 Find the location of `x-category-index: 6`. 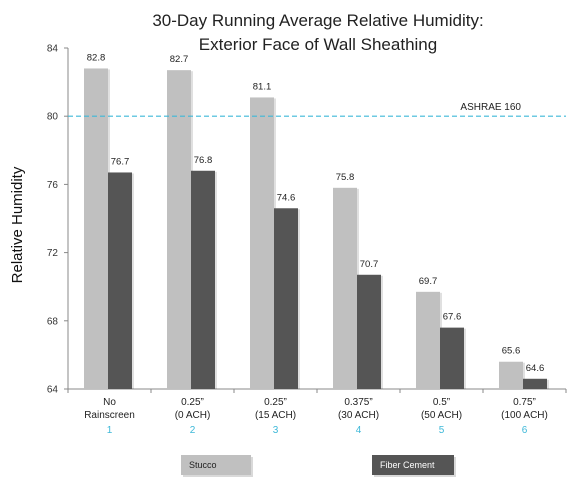

x-category-index: 6 is located at coordinates (525, 430).